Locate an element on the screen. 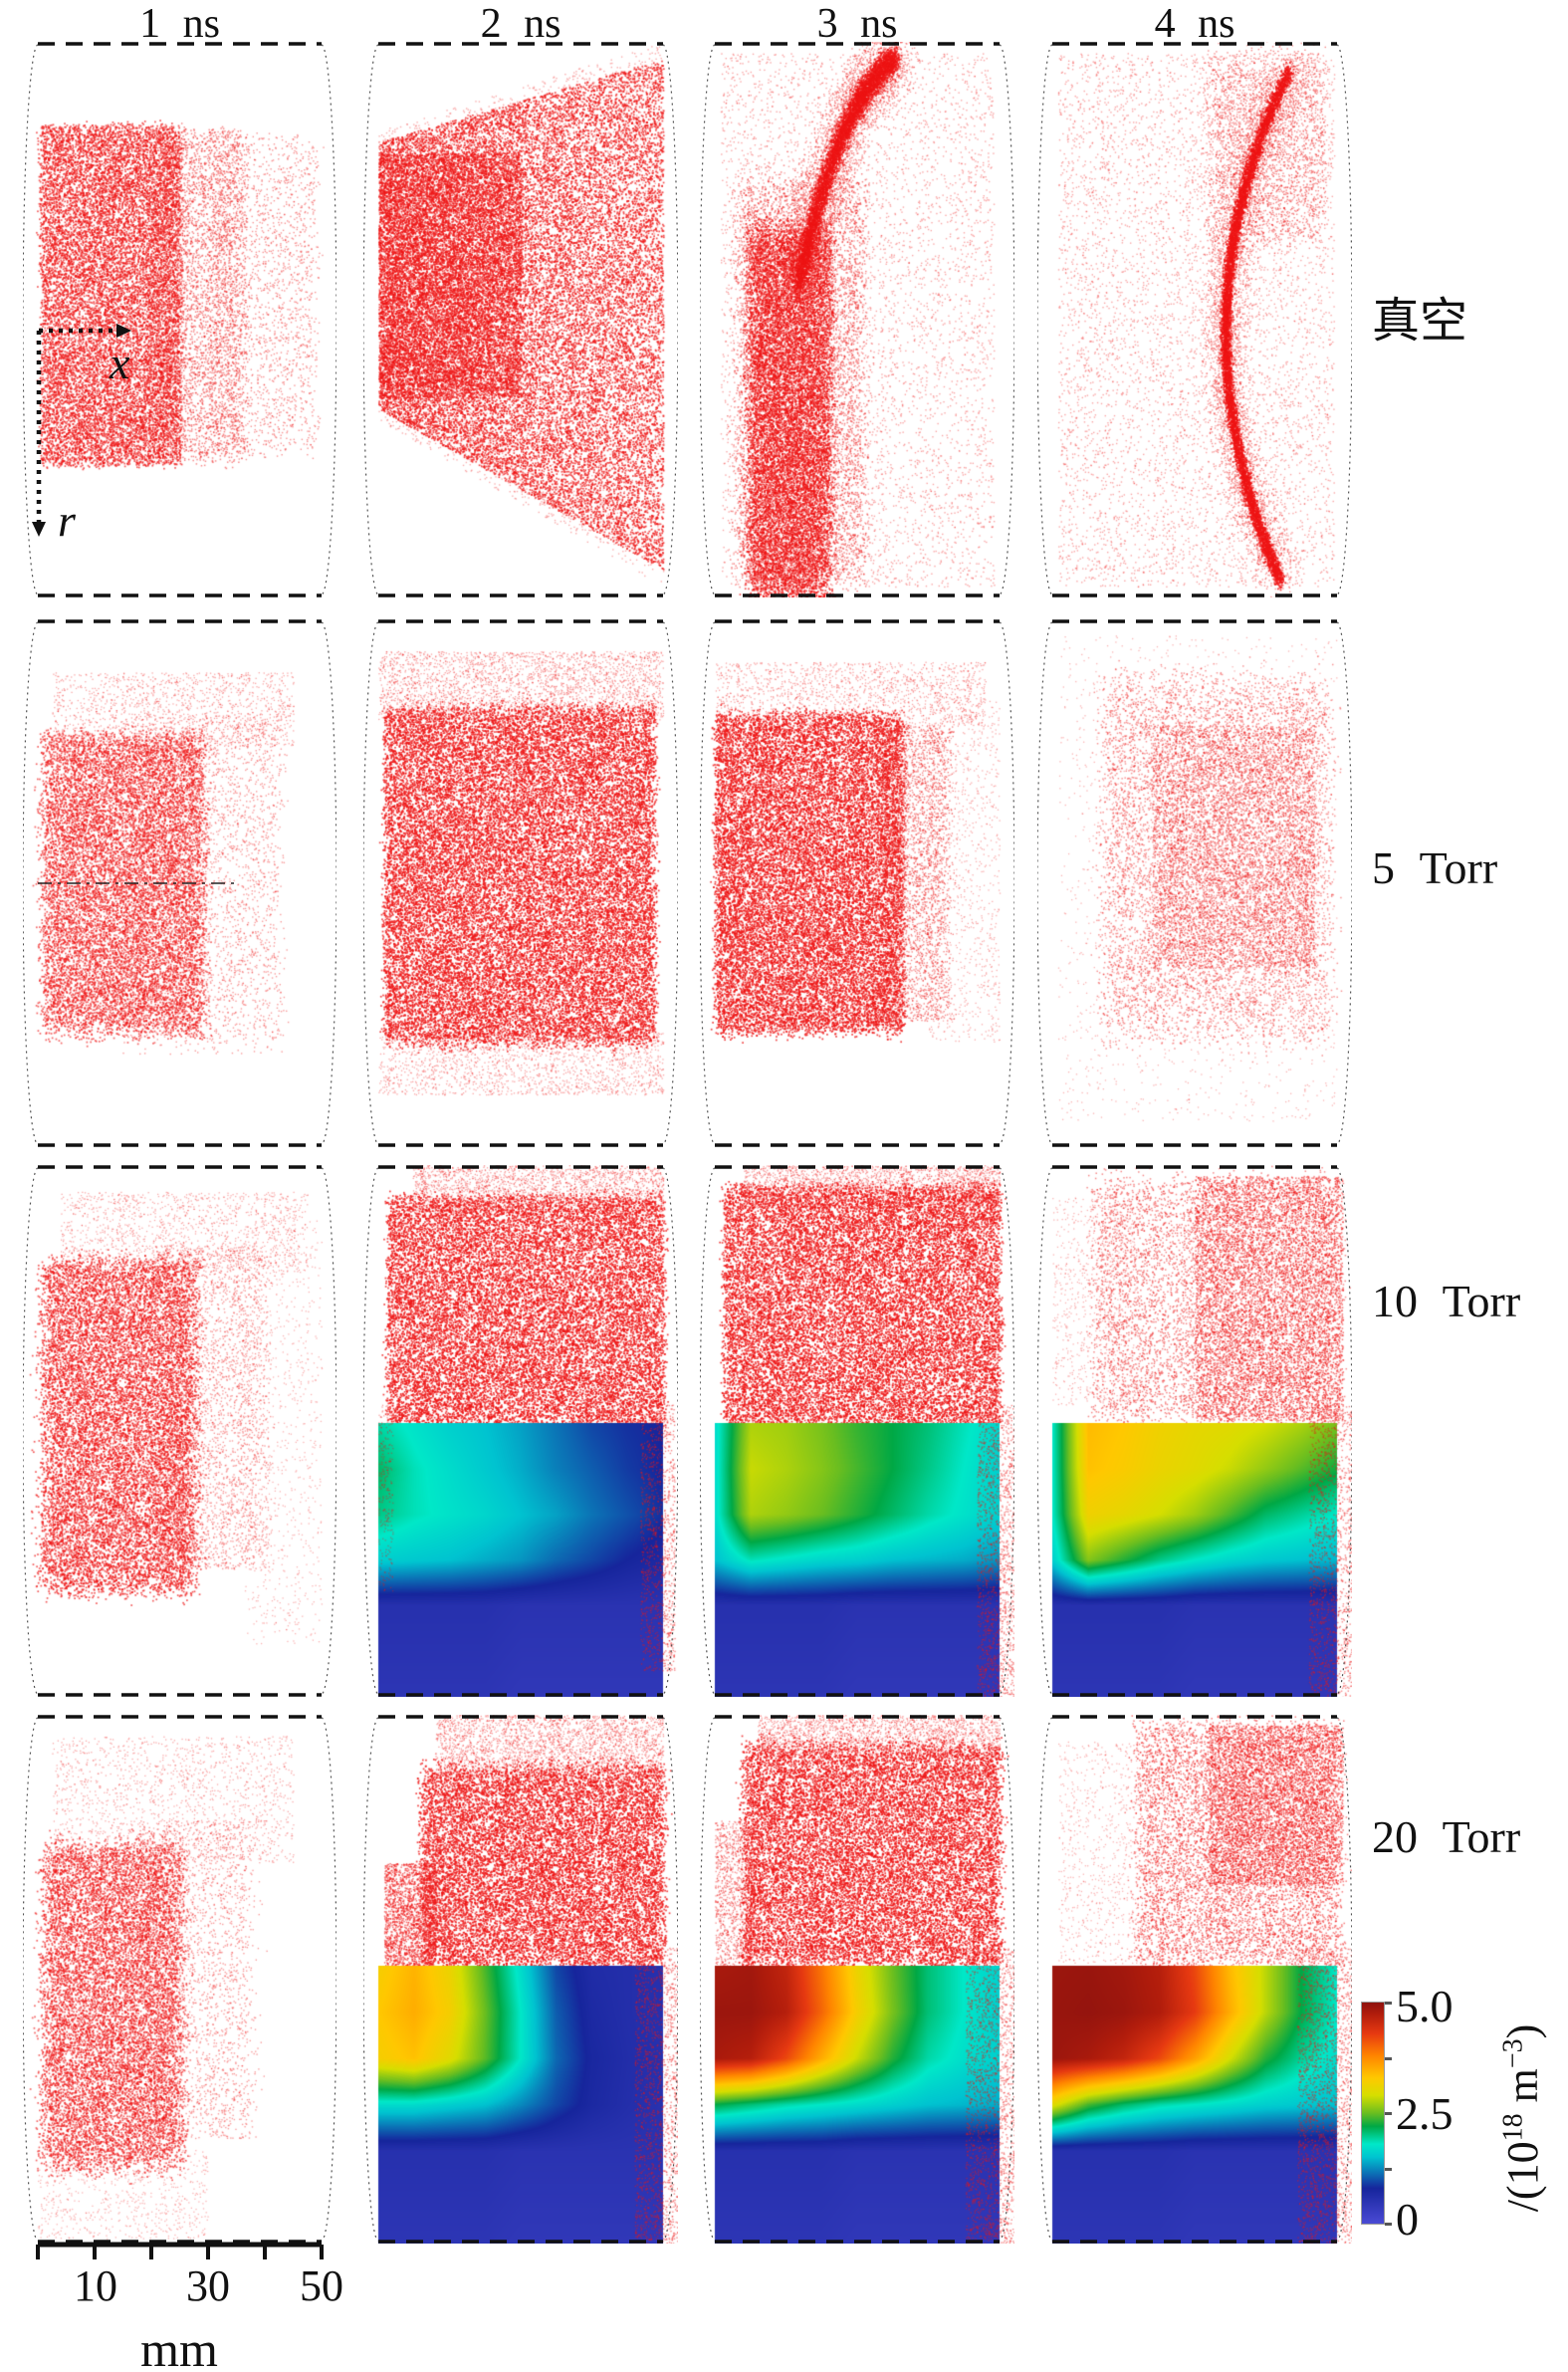 The image size is (1568, 2372). panel-r1c1 is located at coordinates (180, 320).